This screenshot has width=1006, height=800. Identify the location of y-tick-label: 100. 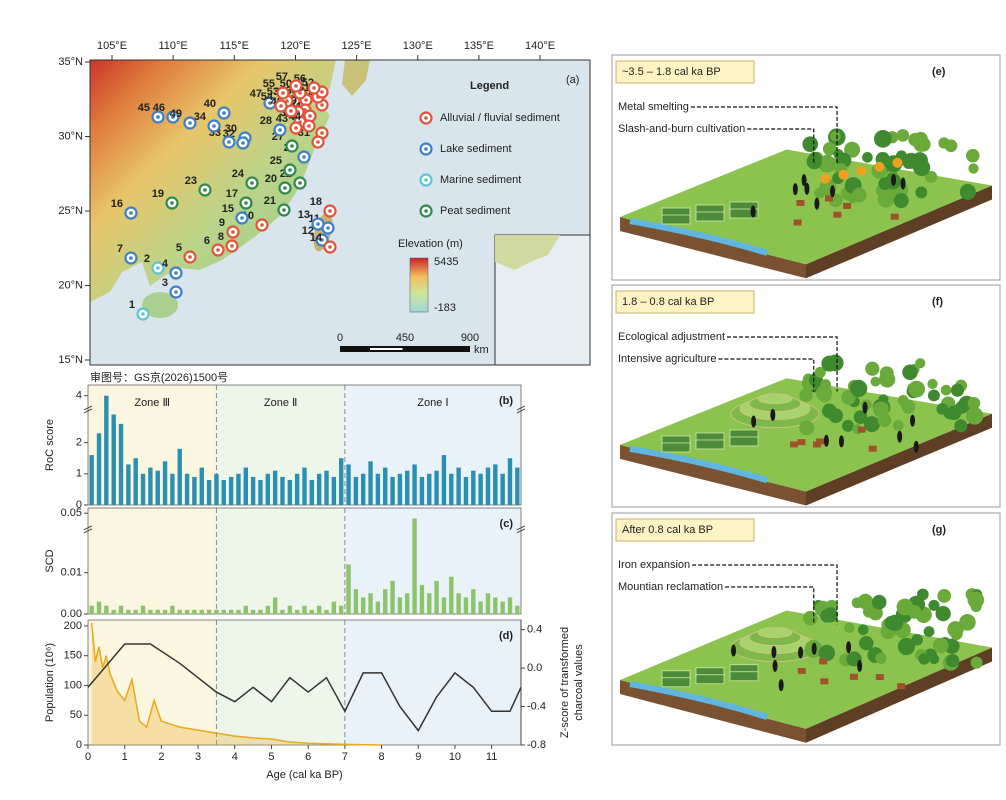
(73, 685).